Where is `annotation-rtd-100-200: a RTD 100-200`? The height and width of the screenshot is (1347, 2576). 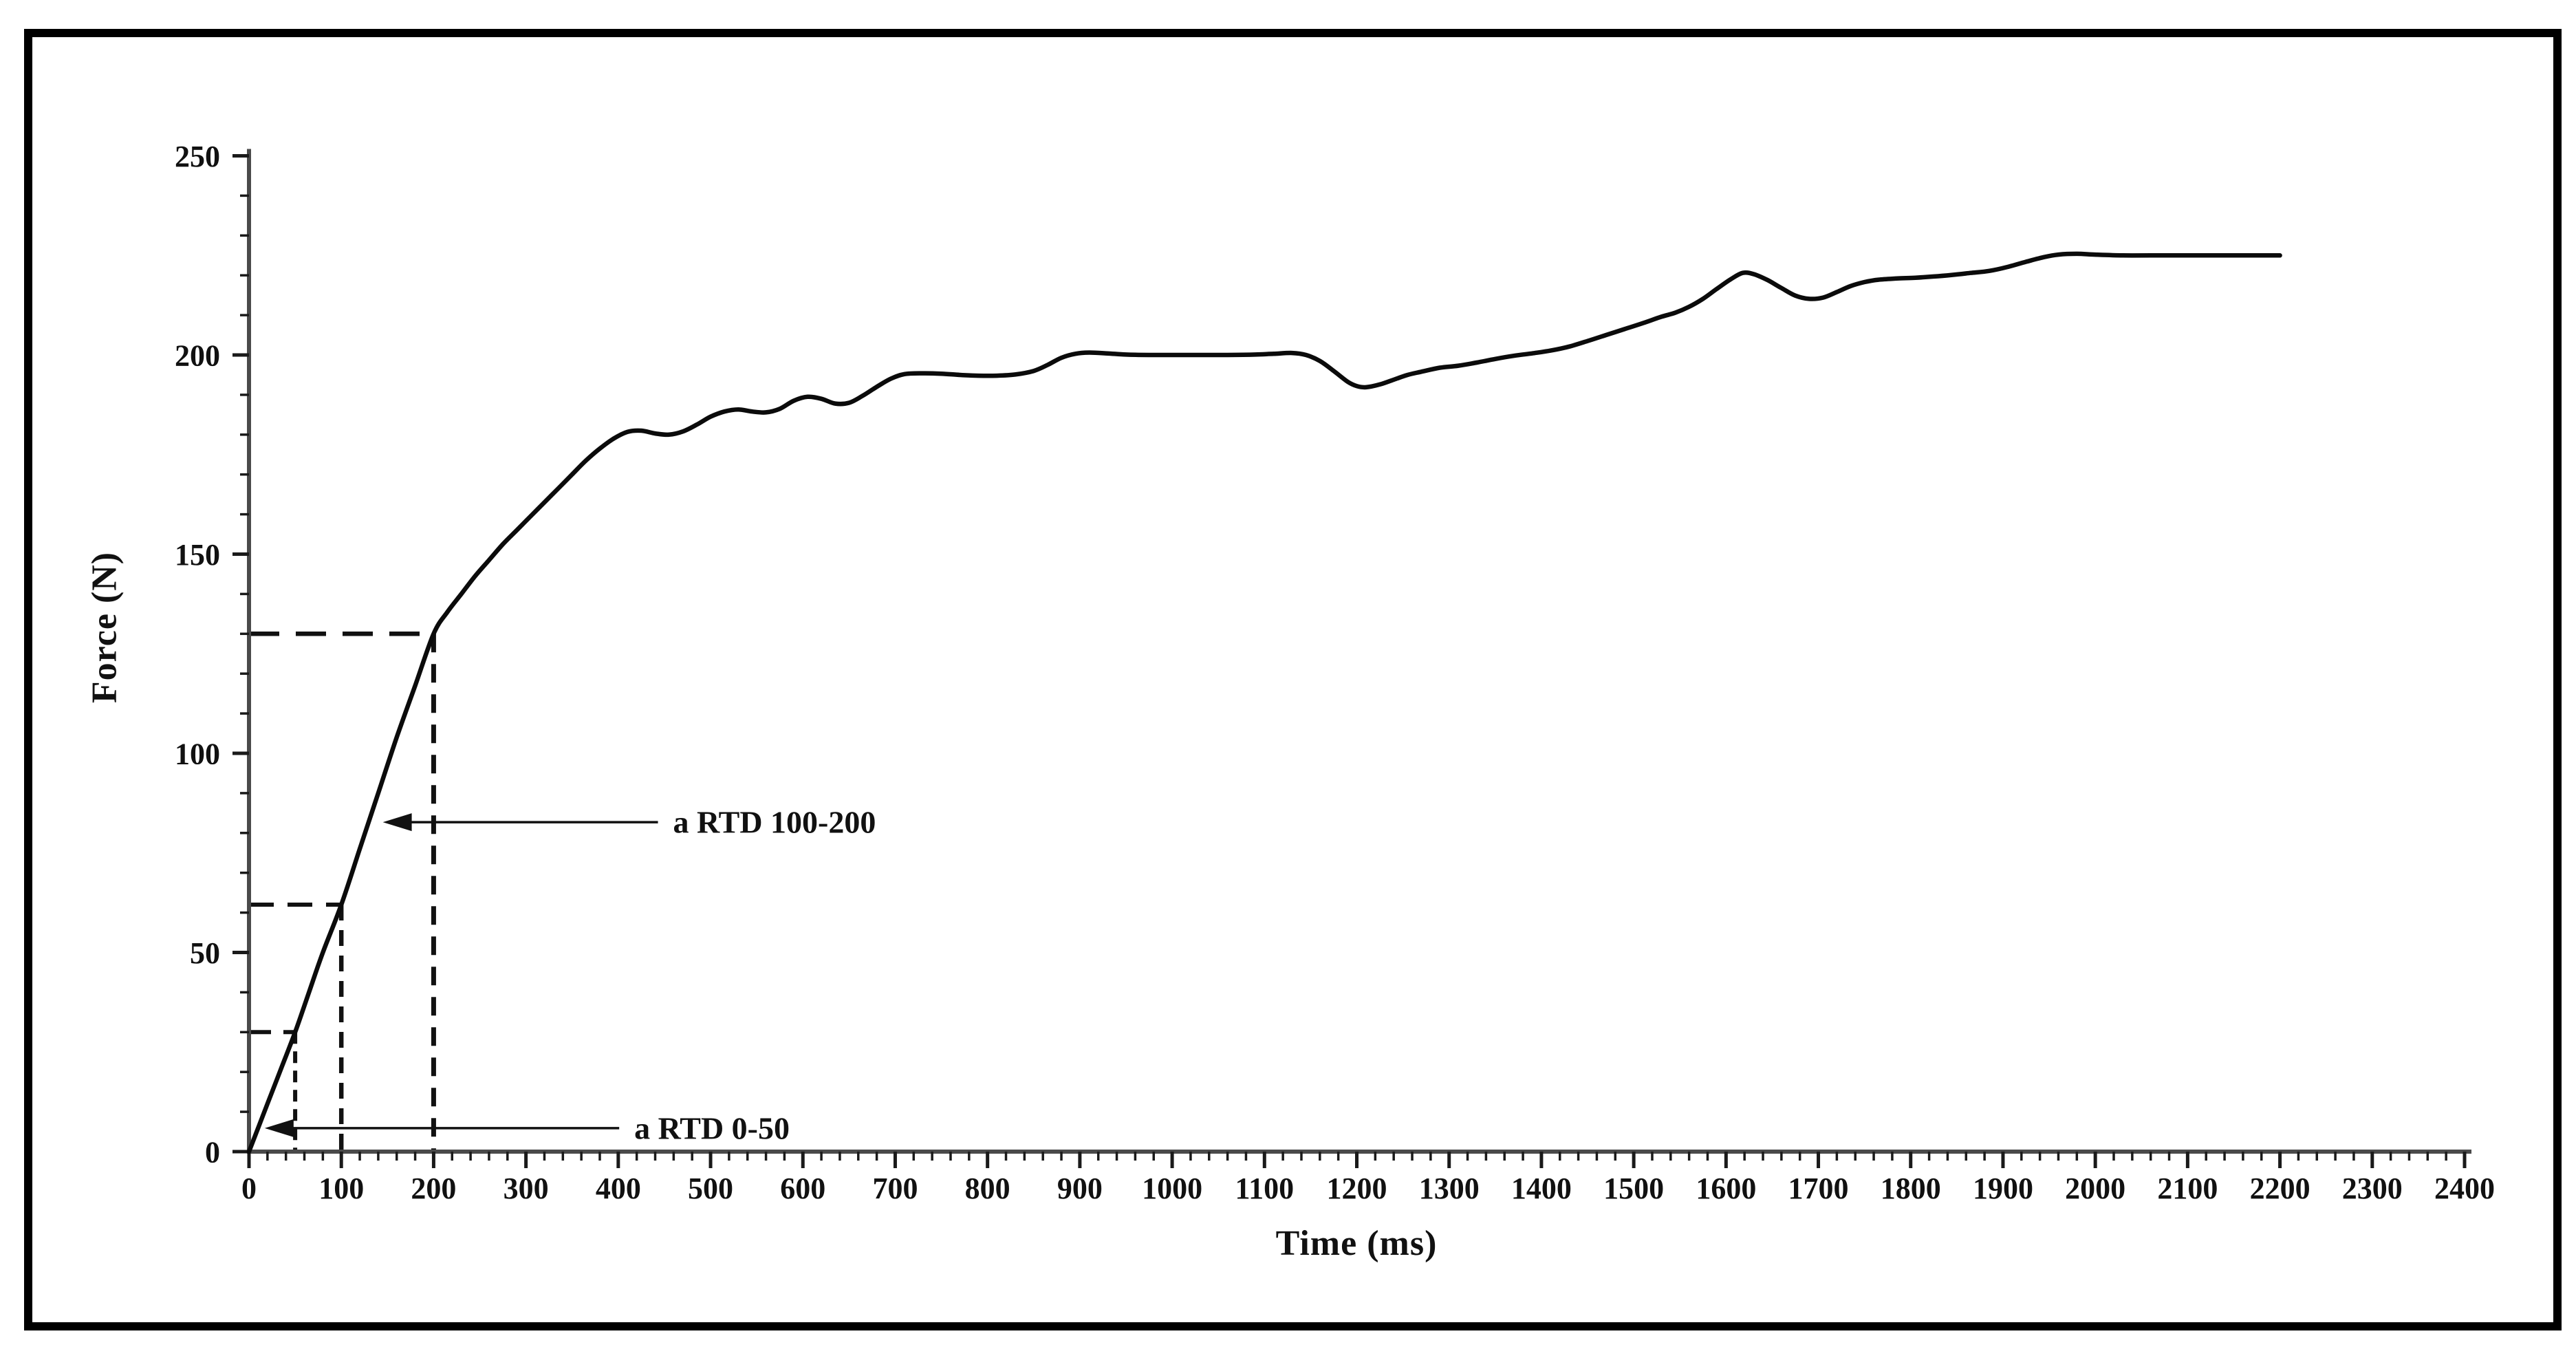 annotation-rtd-100-200: a RTD 100-200 is located at coordinates (774, 822).